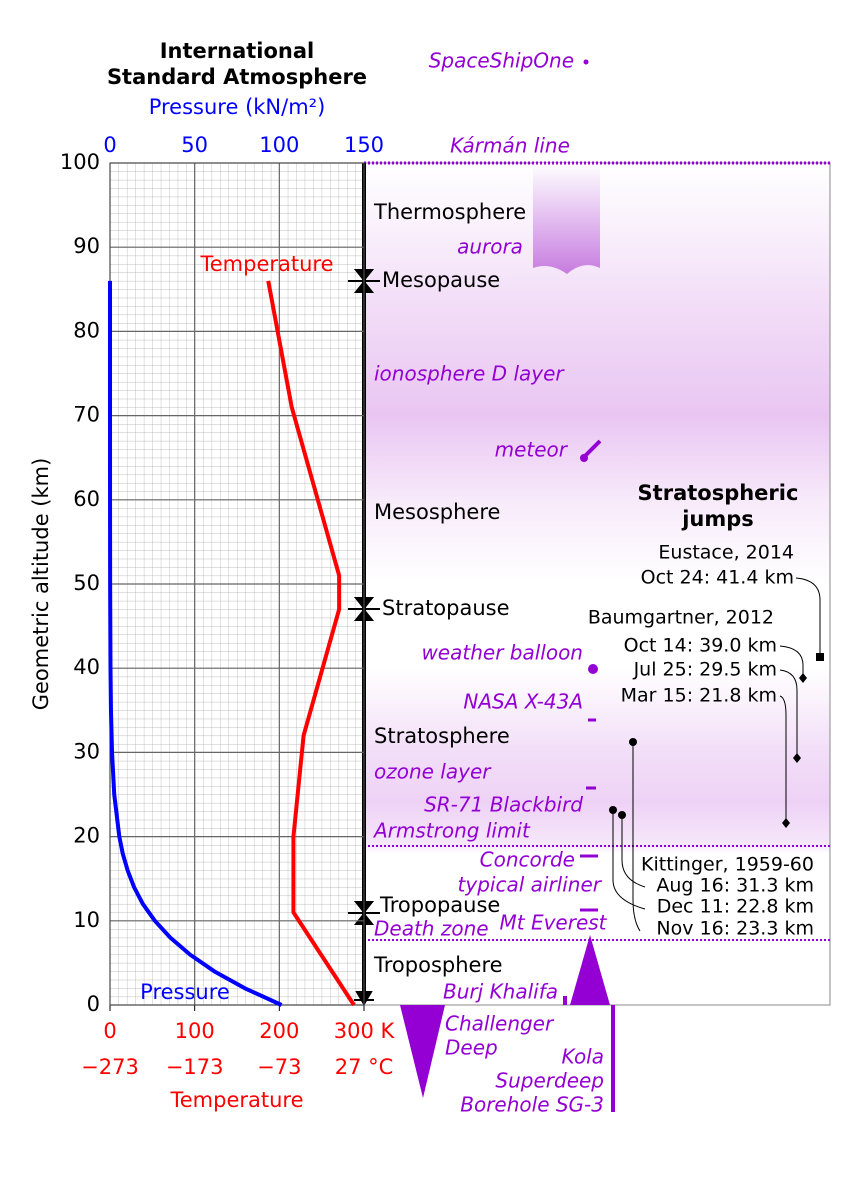 The image size is (860, 1197). What do you see at coordinates (195, 1031) in the screenshot?
I see `x2-tick-label: 100` at bounding box center [195, 1031].